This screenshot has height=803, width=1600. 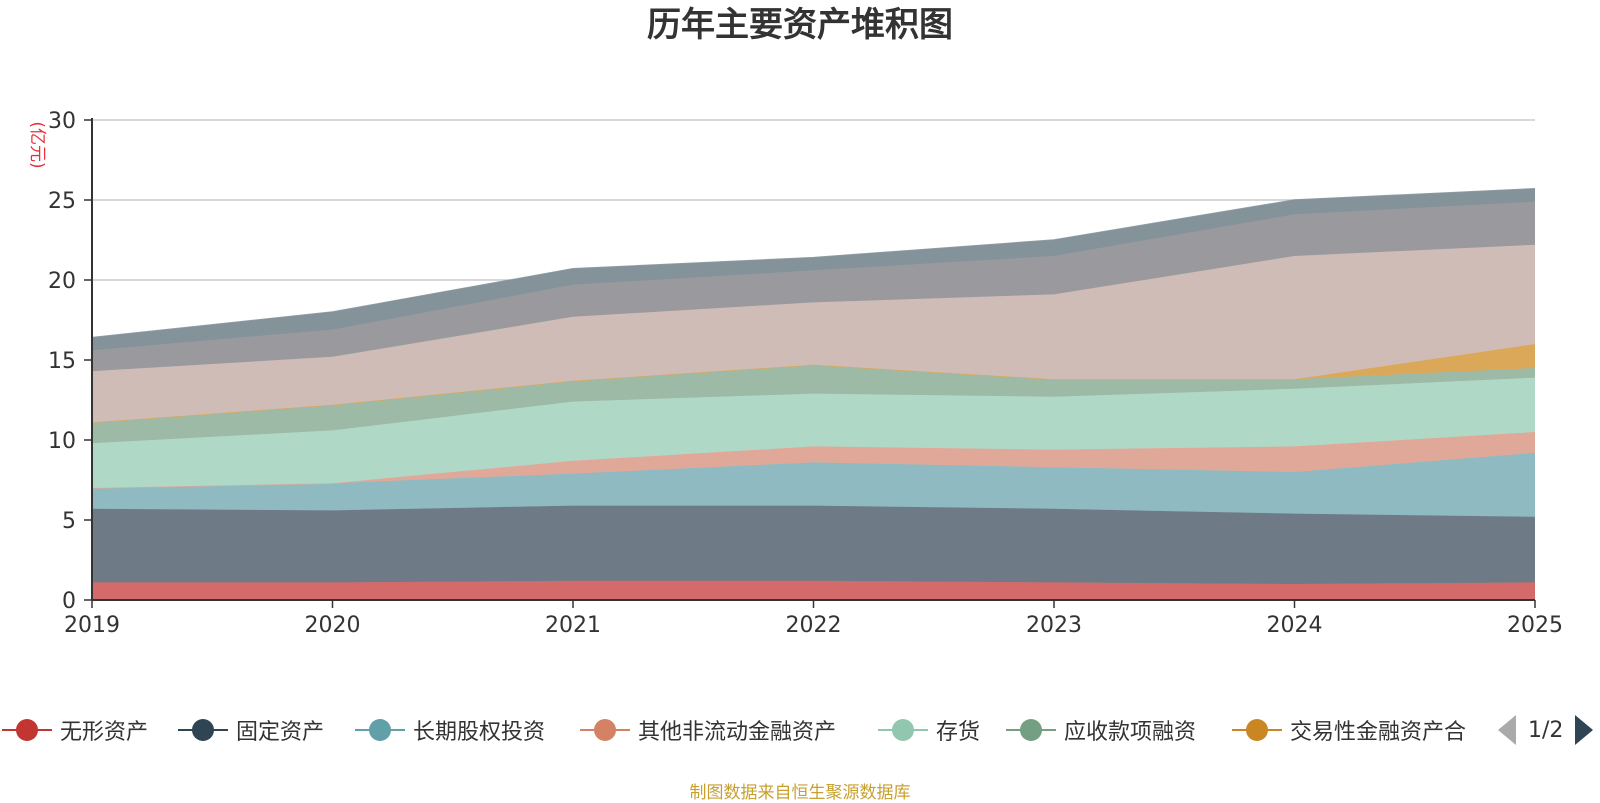 What do you see at coordinates (1535, 625) in the screenshot?
I see `x-tick-label: 2025` at bounding box center [1535, 625].